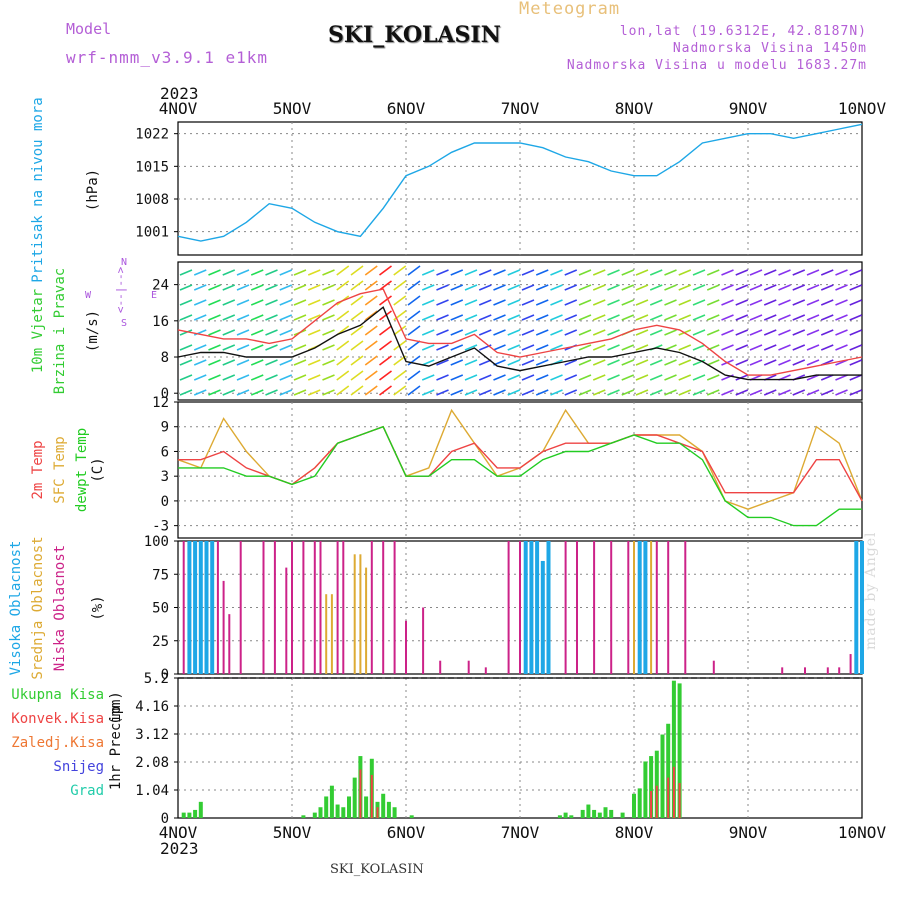 This screenshot has width=900, height=900. I want to click on wind-unit: (m/s), so click(93, 331).